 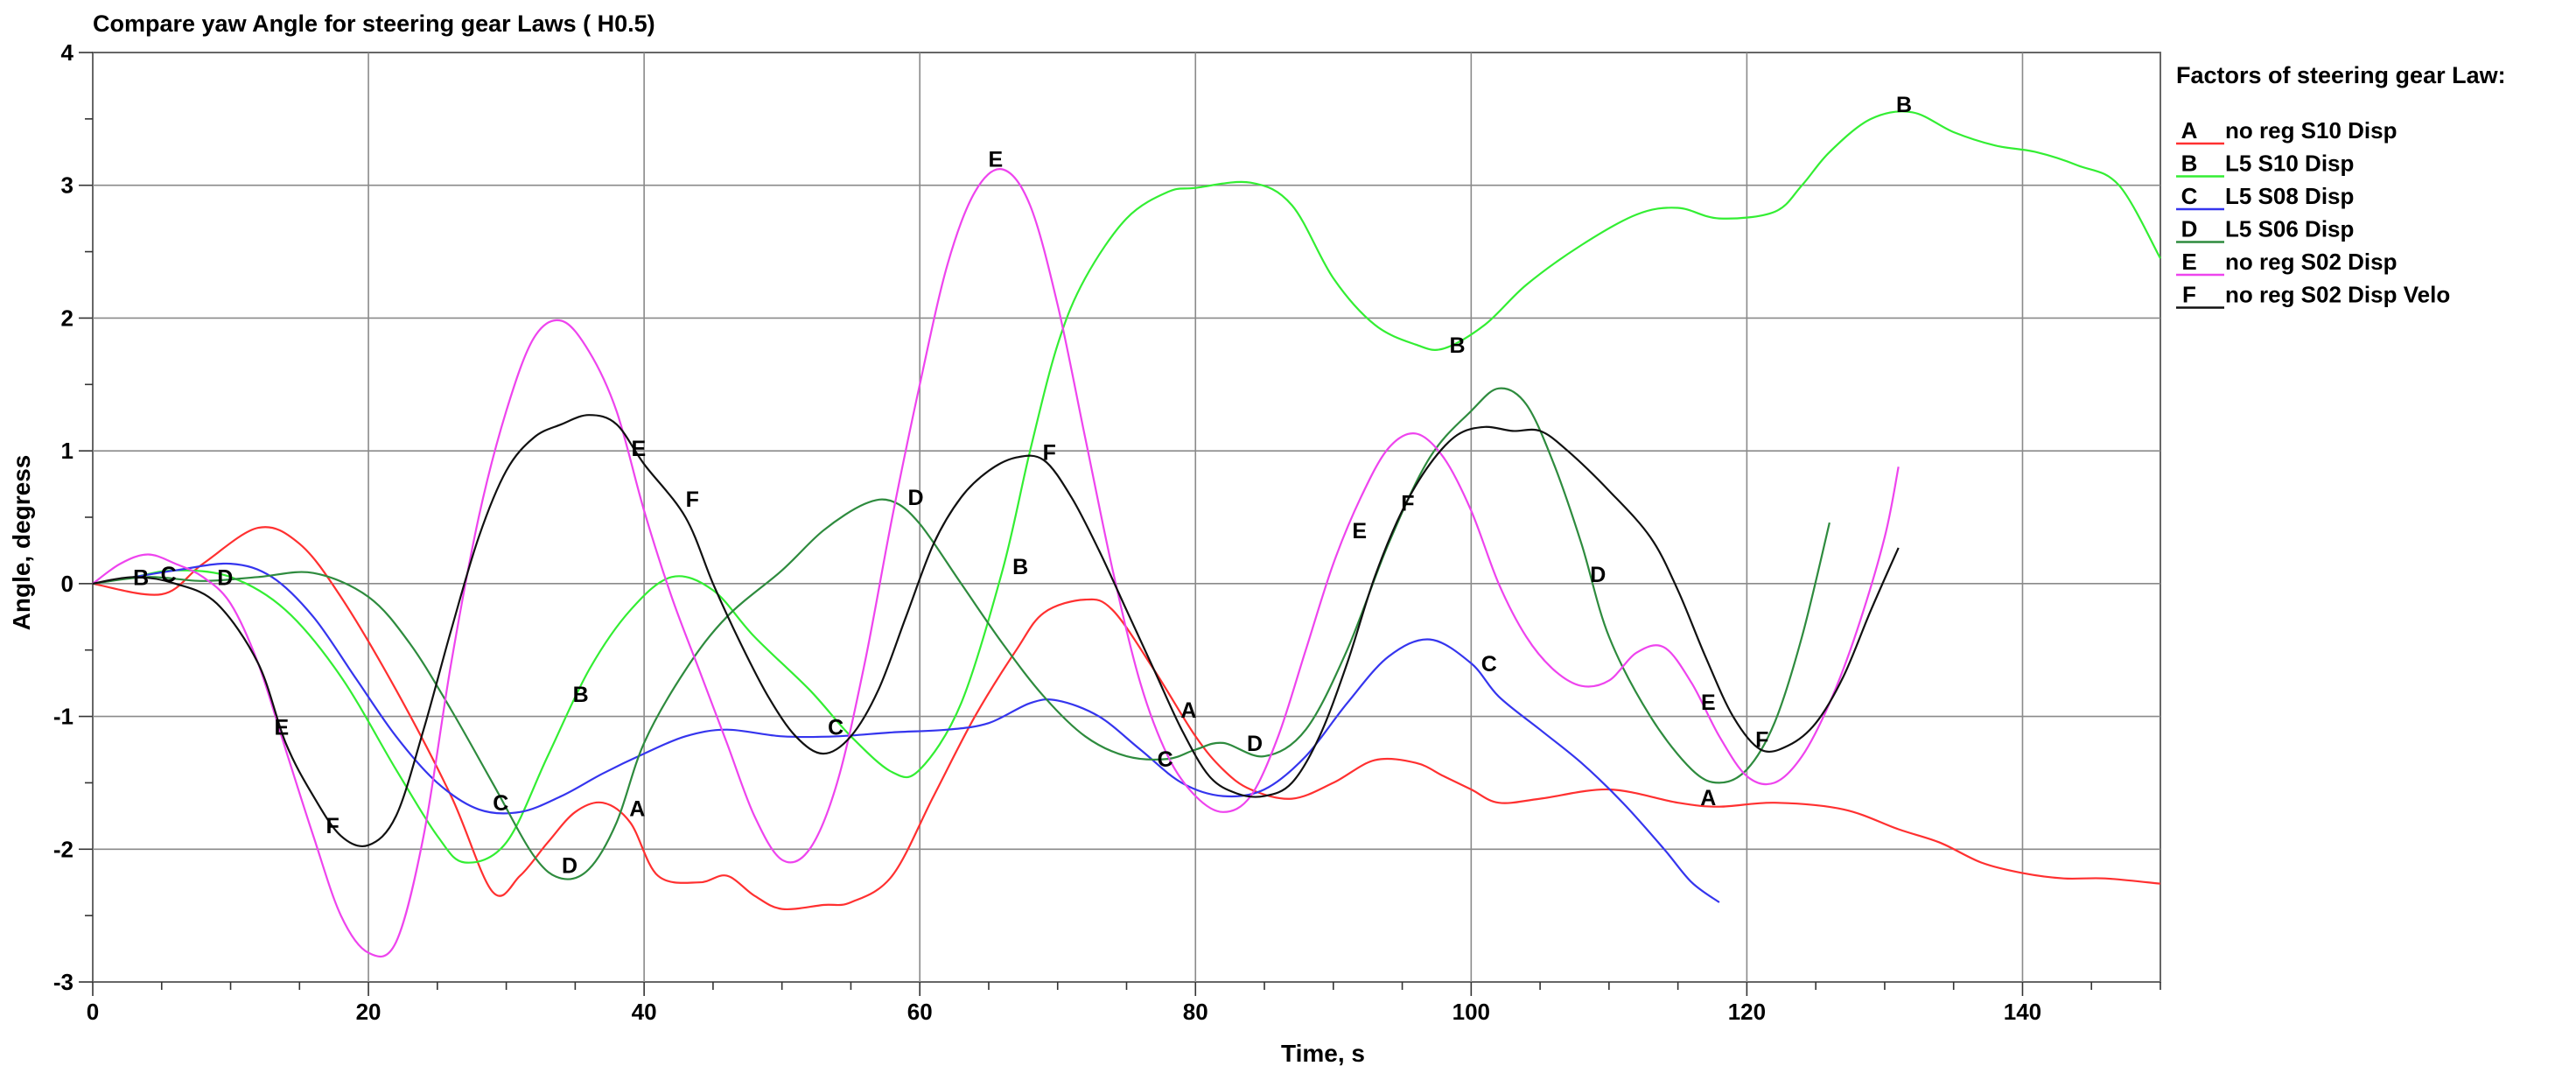 What do you see at coordinates (644, 1012) in the screenshot?
I see `x-tick-label: 40` at bounding box center [644, 1012].